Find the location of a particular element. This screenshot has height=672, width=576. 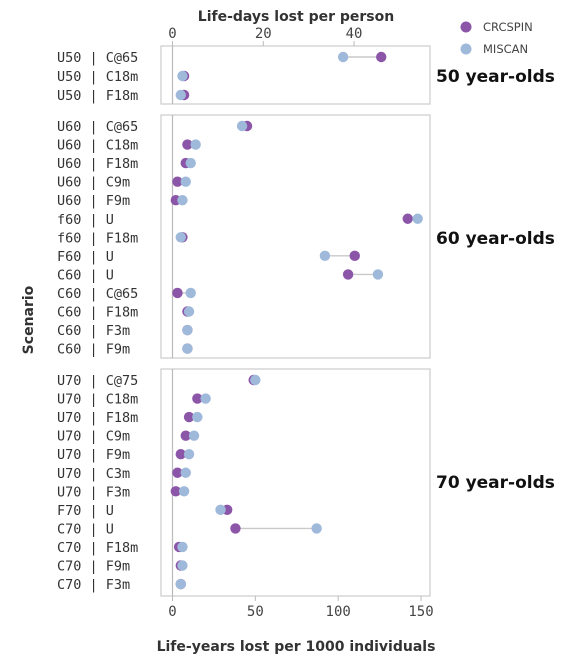

x-tick-label: 50 is located at coordinates (255, 612).